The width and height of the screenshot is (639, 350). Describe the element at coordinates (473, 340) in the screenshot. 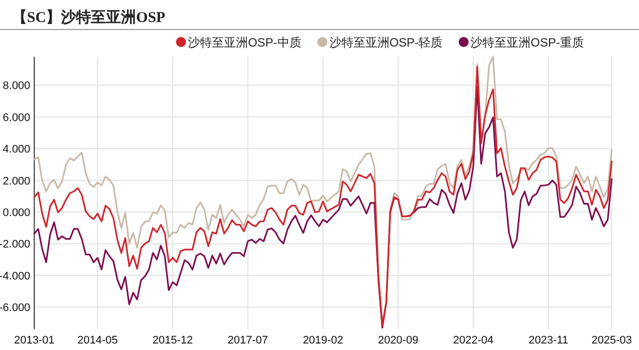

I see `x-tick-label: 2022-04` at that location.